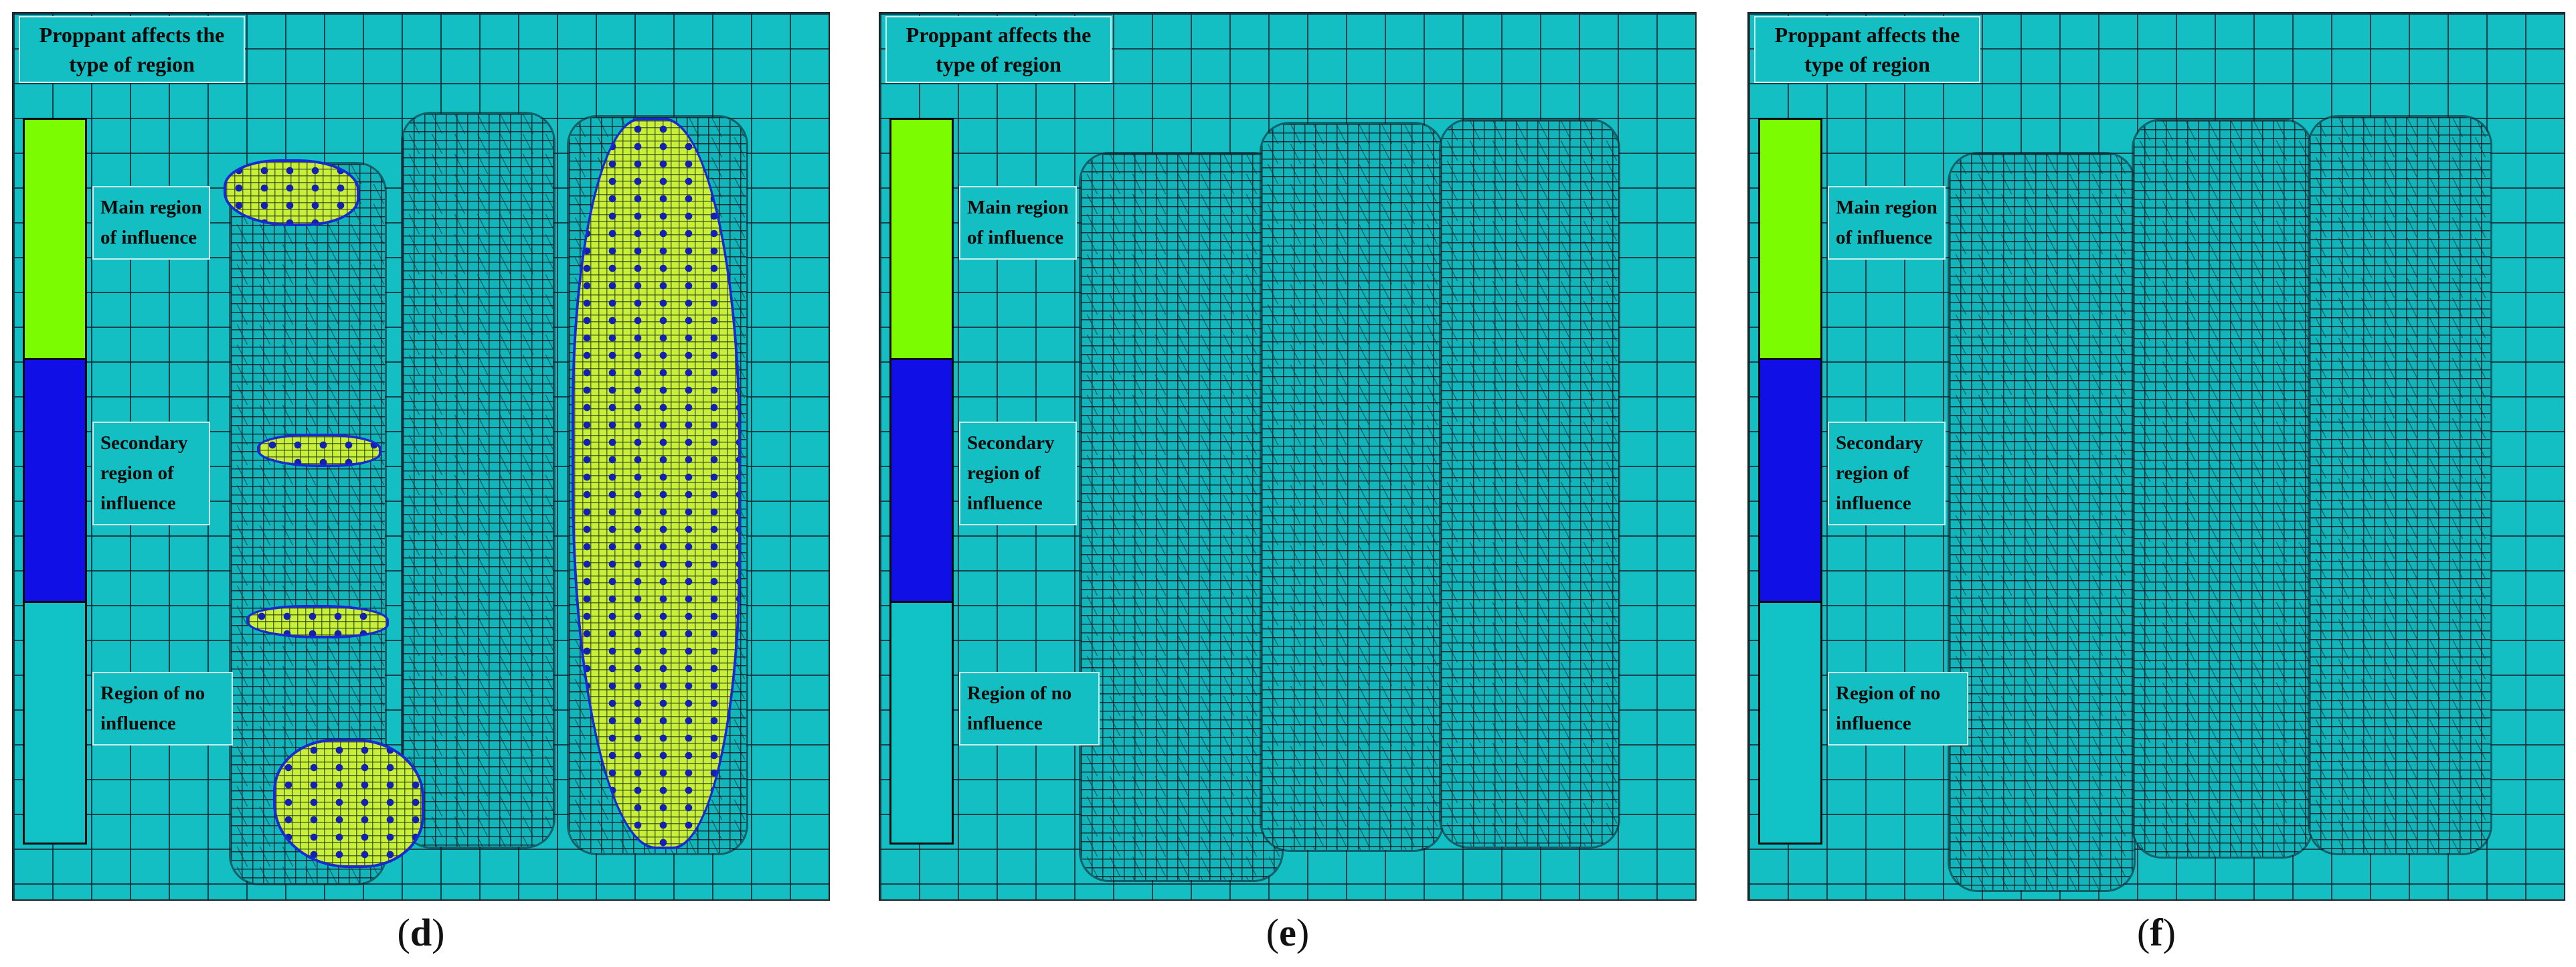 The width and height of the screenshot is (2576, 967). I want to click on caption-letter: e, so click(1287, 933).